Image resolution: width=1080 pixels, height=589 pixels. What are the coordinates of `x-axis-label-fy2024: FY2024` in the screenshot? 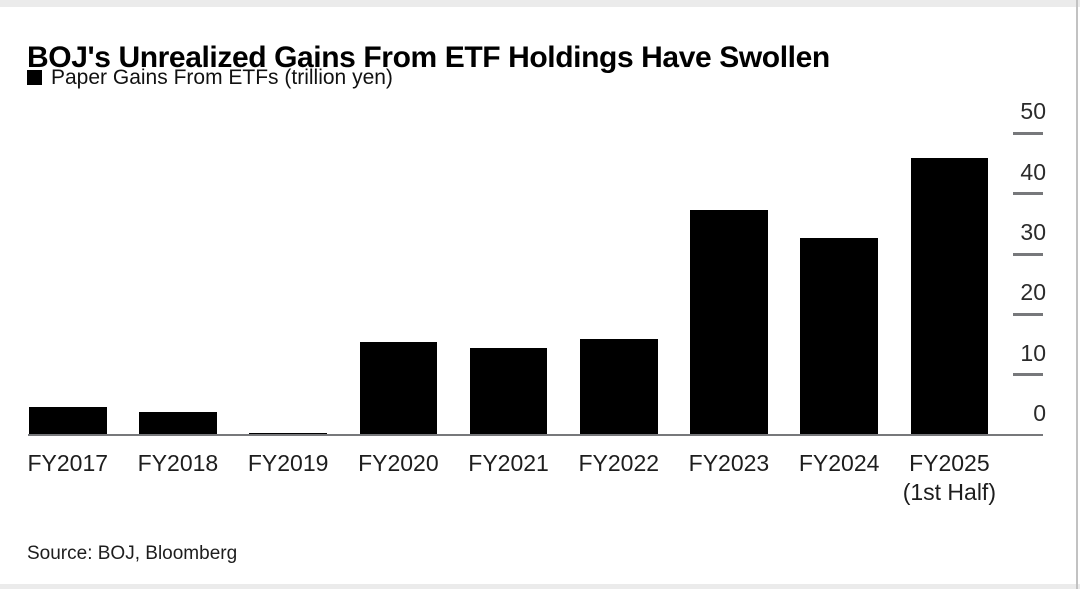 It's located at (839, 463).